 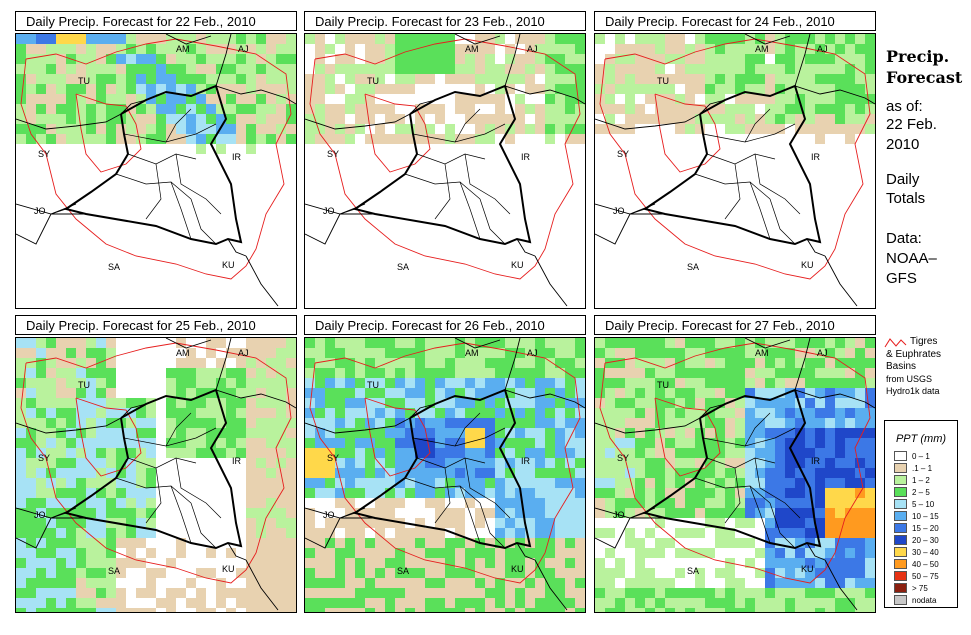 I want to click on side-daily-1: Daily, so click(x=903, y=179).